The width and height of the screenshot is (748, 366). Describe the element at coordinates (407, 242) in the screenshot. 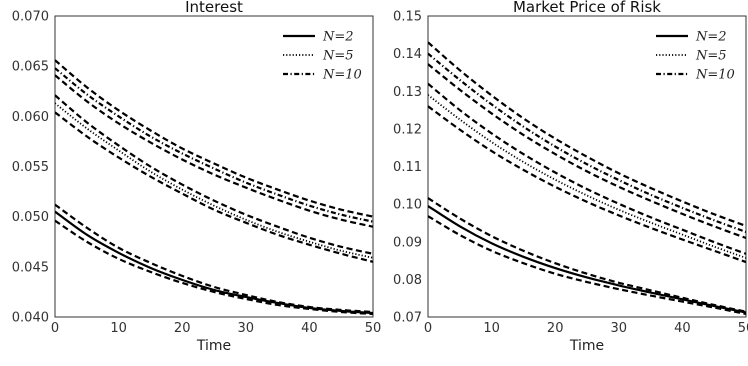

I see `y-tick-label: 0.09` at that location.